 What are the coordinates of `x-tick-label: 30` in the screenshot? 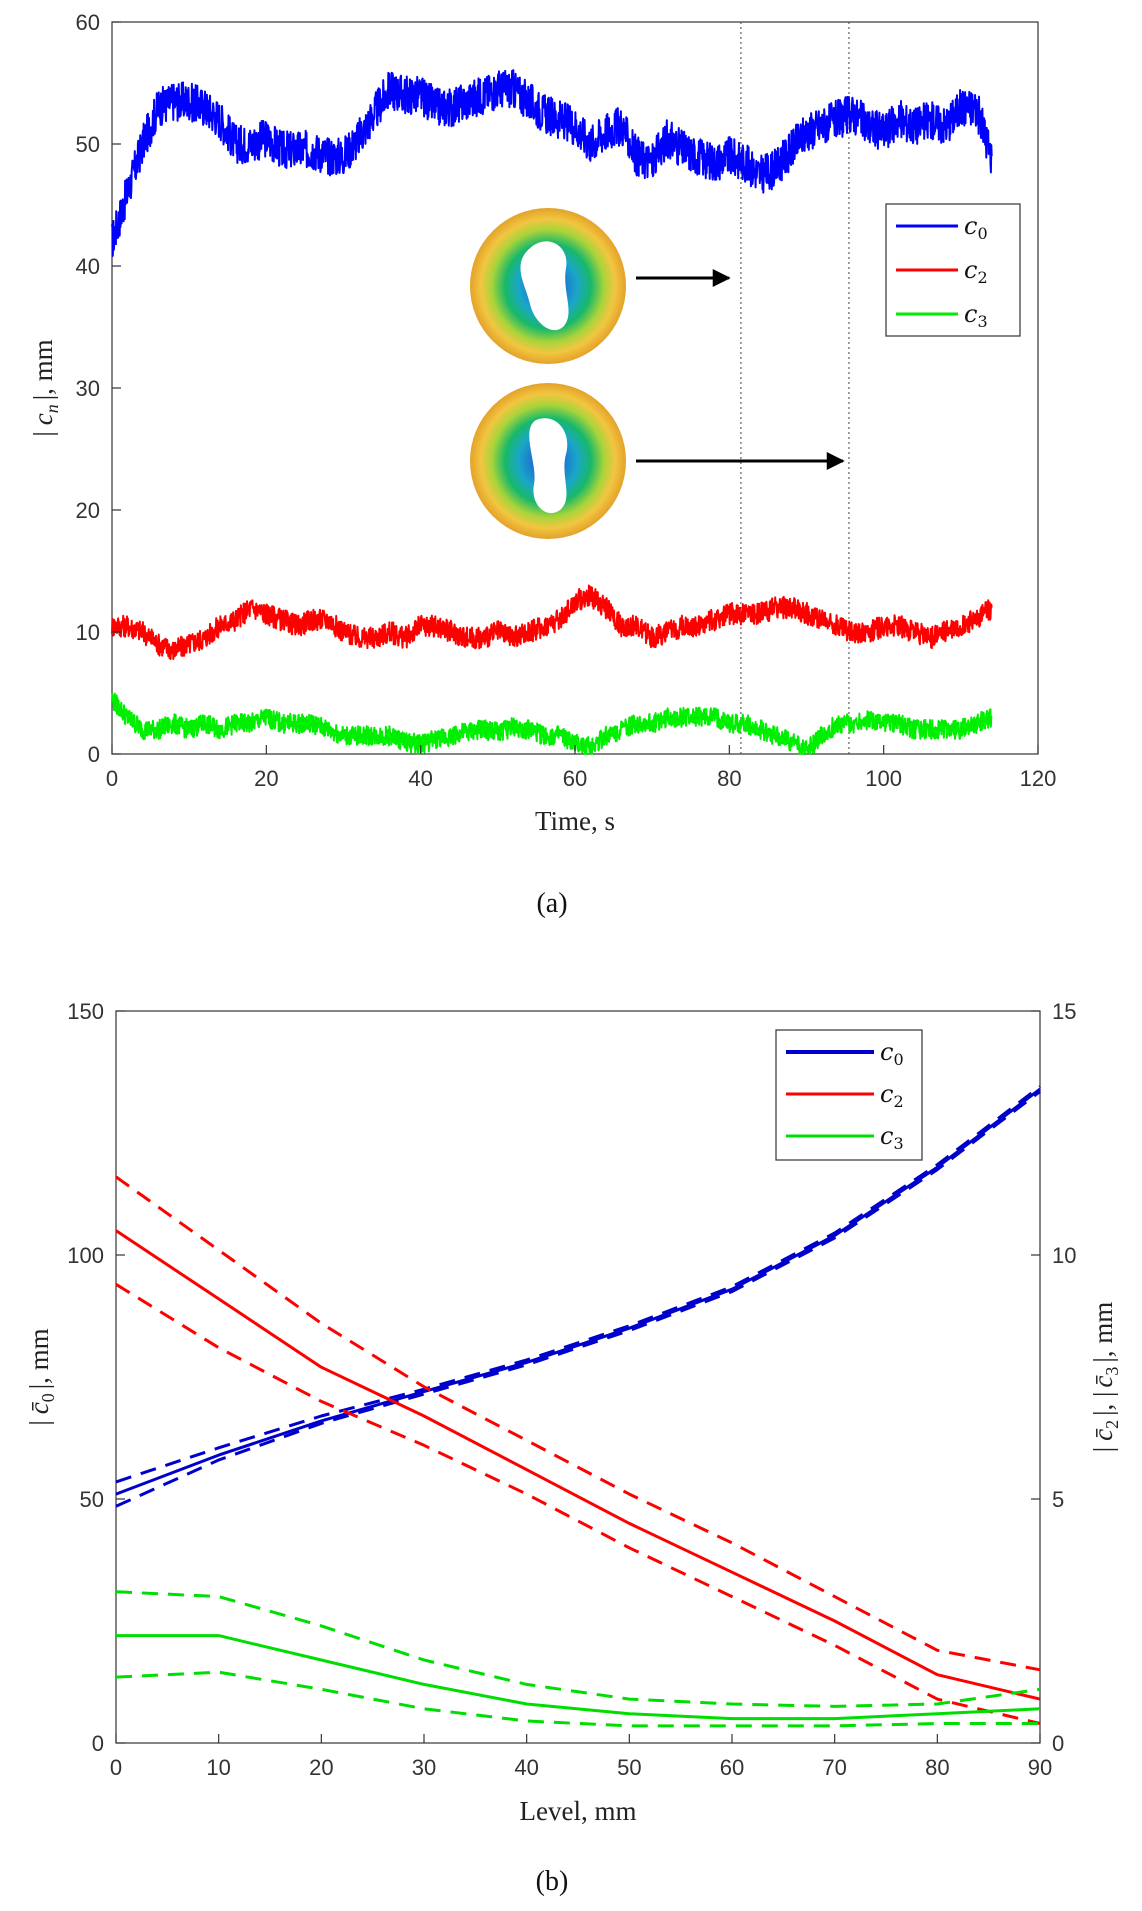 It's located at (424, 1767).